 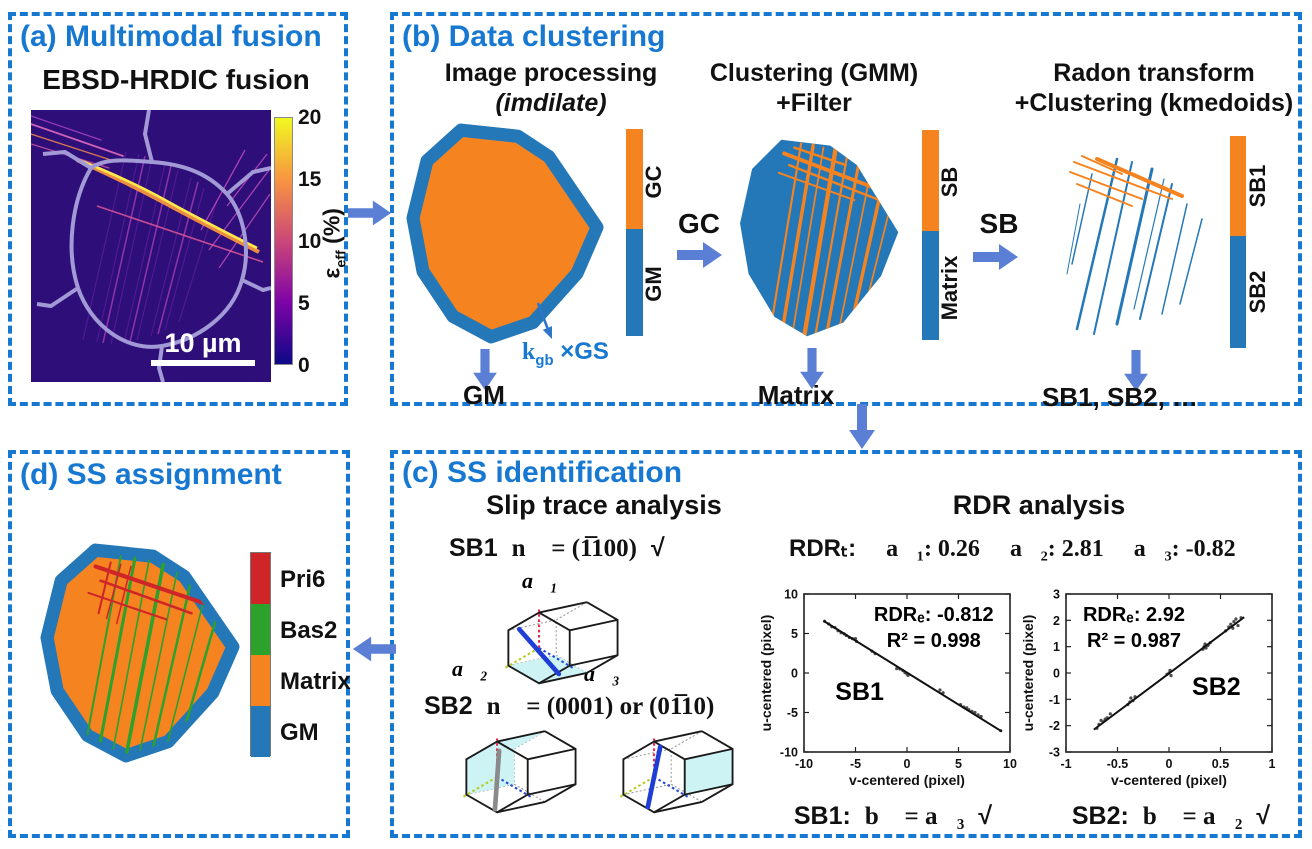 I want to click on sb2-colorbar-label: SB2, so click(x=1257, y=292).